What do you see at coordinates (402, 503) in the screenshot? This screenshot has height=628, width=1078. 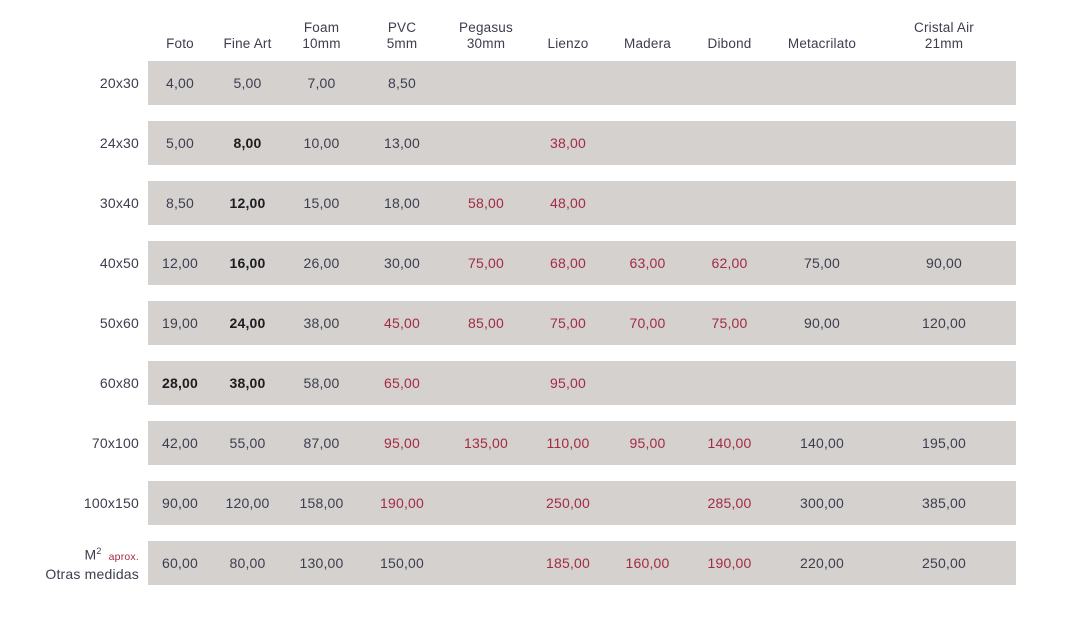 I see `price-cell: 190,00` at bounding box center [402, 503].